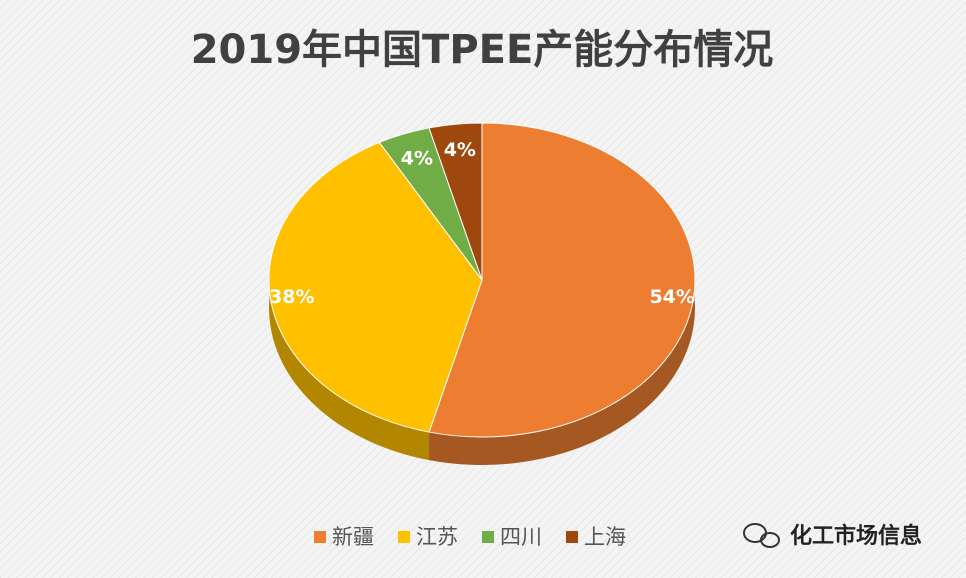 The height and width of the screenshot is (578, 966). I want to click on legend: 新疆 江苏 四川 上海, so click(470, 537).